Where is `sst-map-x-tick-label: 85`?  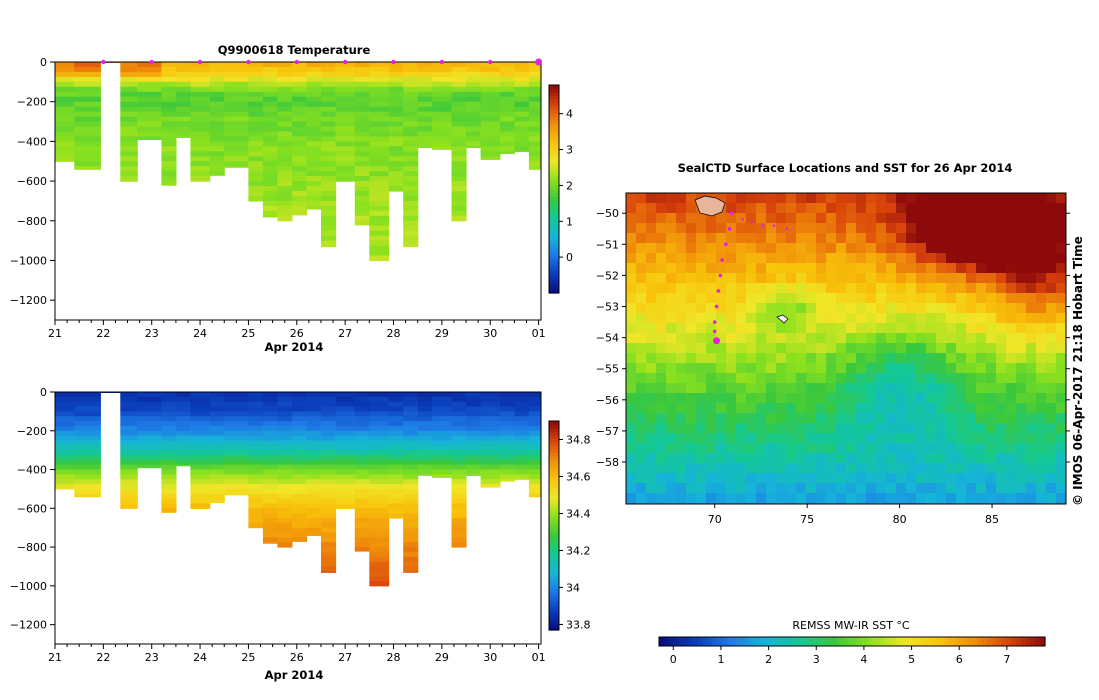
sst-map-x-tick-label: 85 is located at coordinates (992, 519).